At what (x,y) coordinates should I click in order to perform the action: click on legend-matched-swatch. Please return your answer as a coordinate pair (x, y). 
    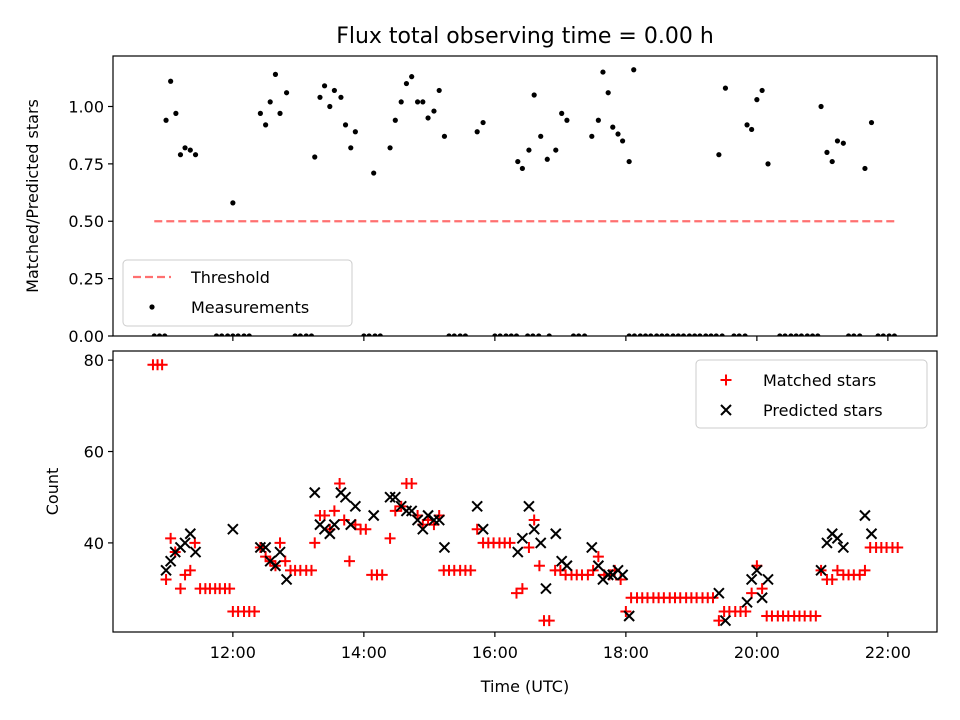
    Looking at the image, I should click on (726, 380).